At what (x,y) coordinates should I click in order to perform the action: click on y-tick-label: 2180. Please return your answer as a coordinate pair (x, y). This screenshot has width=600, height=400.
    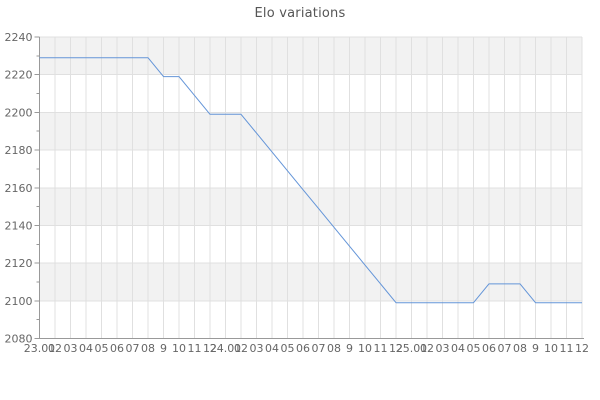
    Looking at the image, I should click on (19, 150).